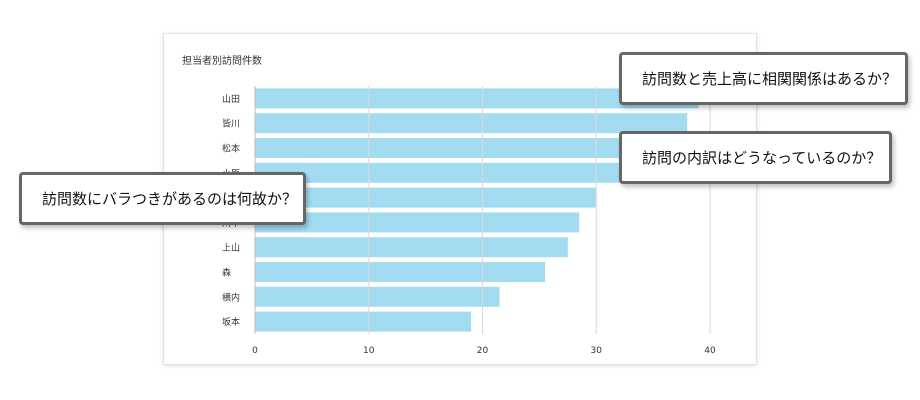 Image resolution: width=920 pixels, height=400 pixels. Describe the element at coordinates (162, 198) in the screenshot. I see `callout-variation: 訪問数にバラつきがあるのは何故か？` at that location.